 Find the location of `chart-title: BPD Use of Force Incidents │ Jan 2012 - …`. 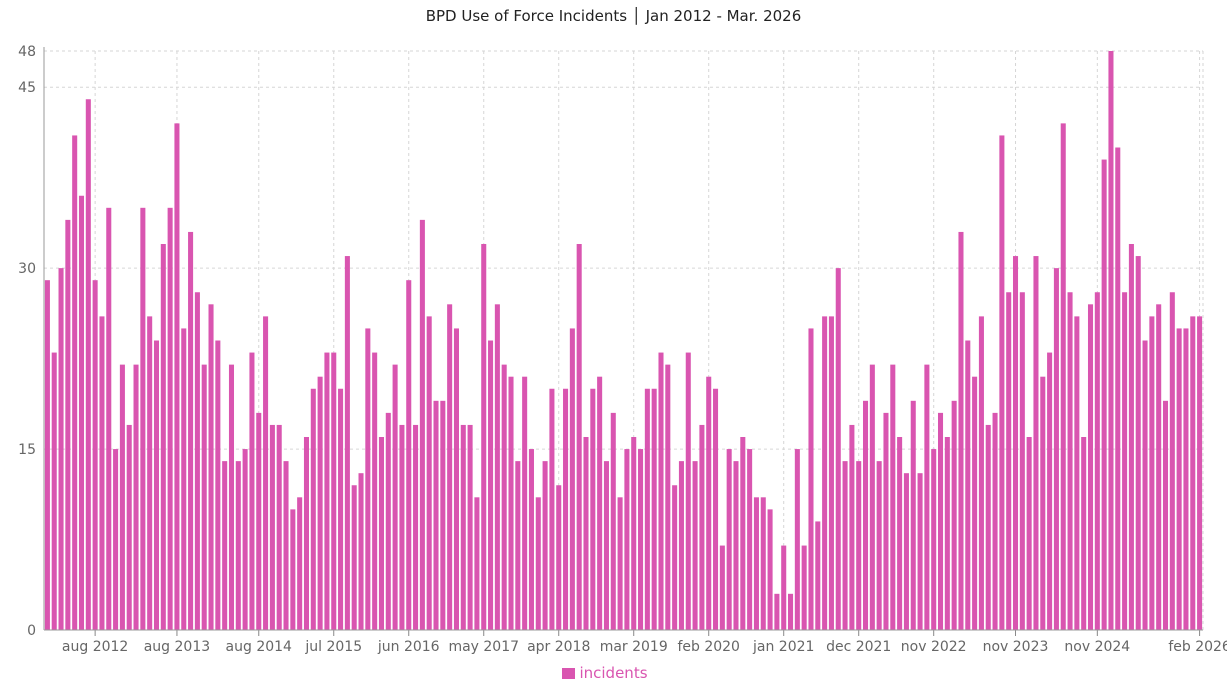

chart-title: BPD Use of Force Incidents │ Jan 2012 - … is located at coordinates (613, 16).